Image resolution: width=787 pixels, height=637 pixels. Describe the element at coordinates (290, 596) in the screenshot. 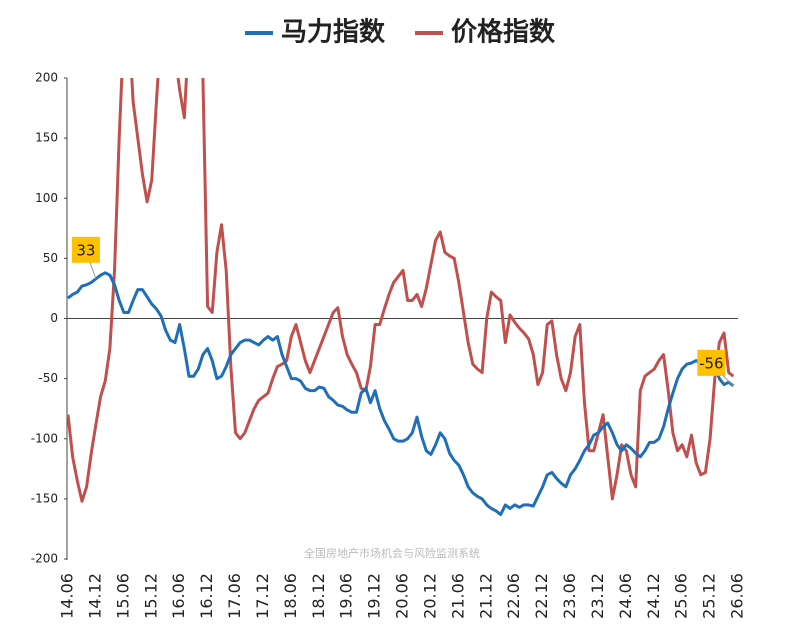

I see `x-tick-label: 18.06` at that location.